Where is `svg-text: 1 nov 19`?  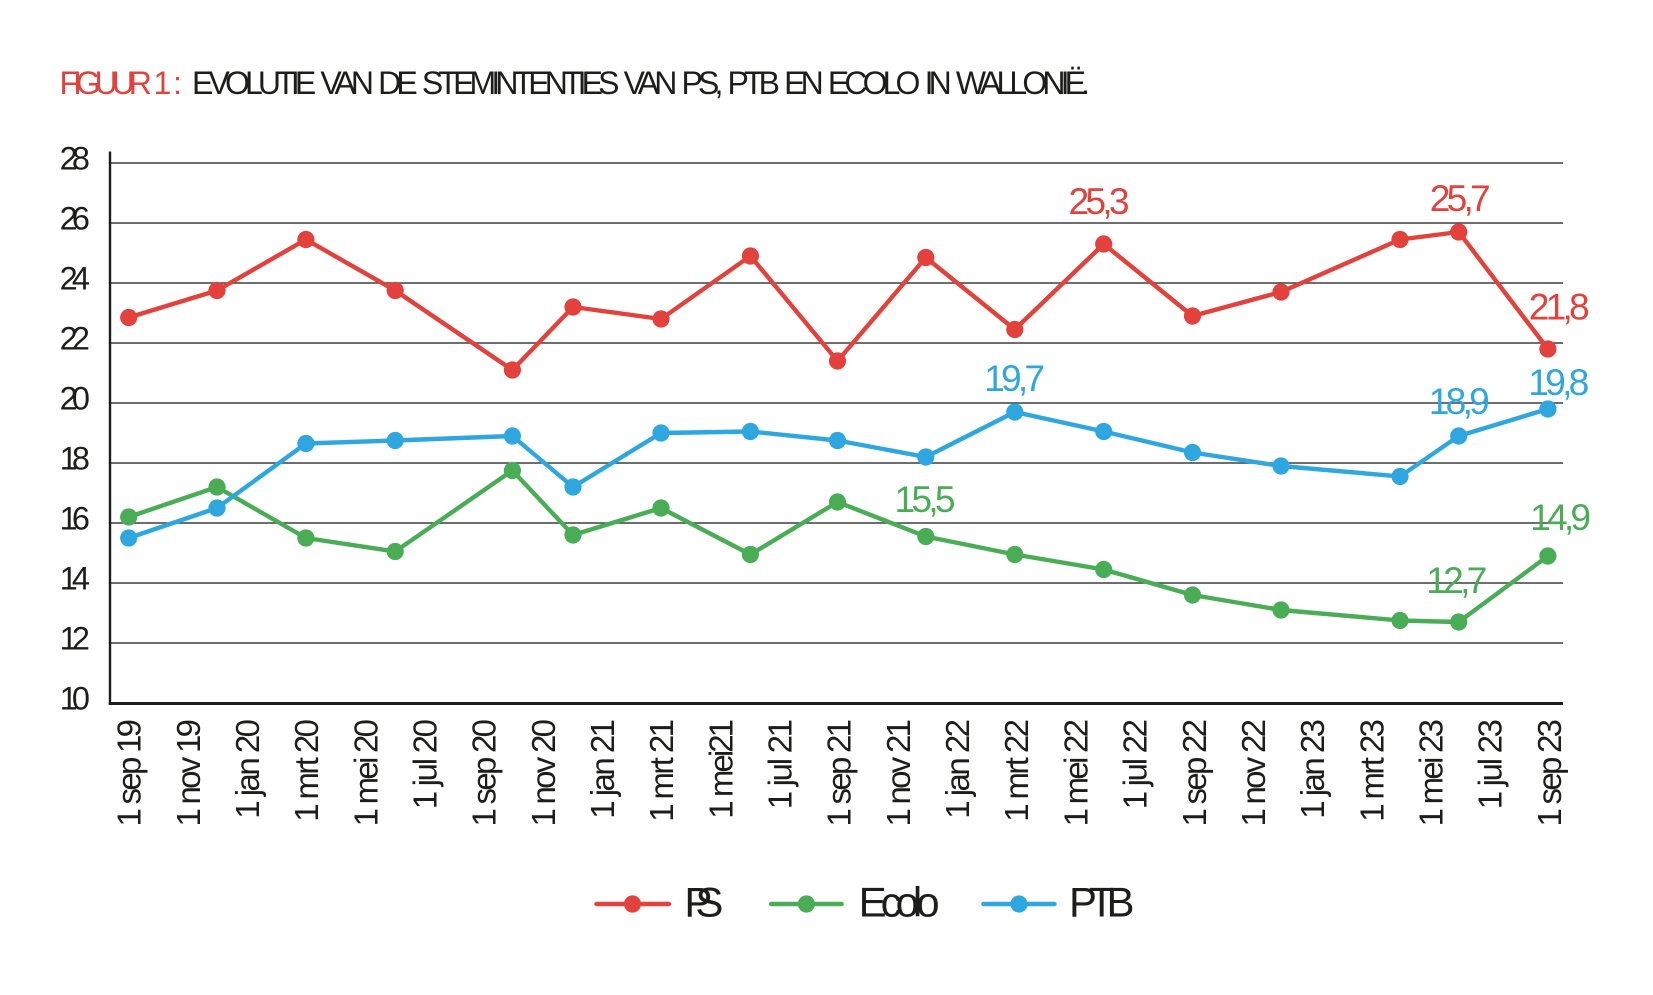 svg-text: 1 nov 19 is located at coordinates (188, 773).